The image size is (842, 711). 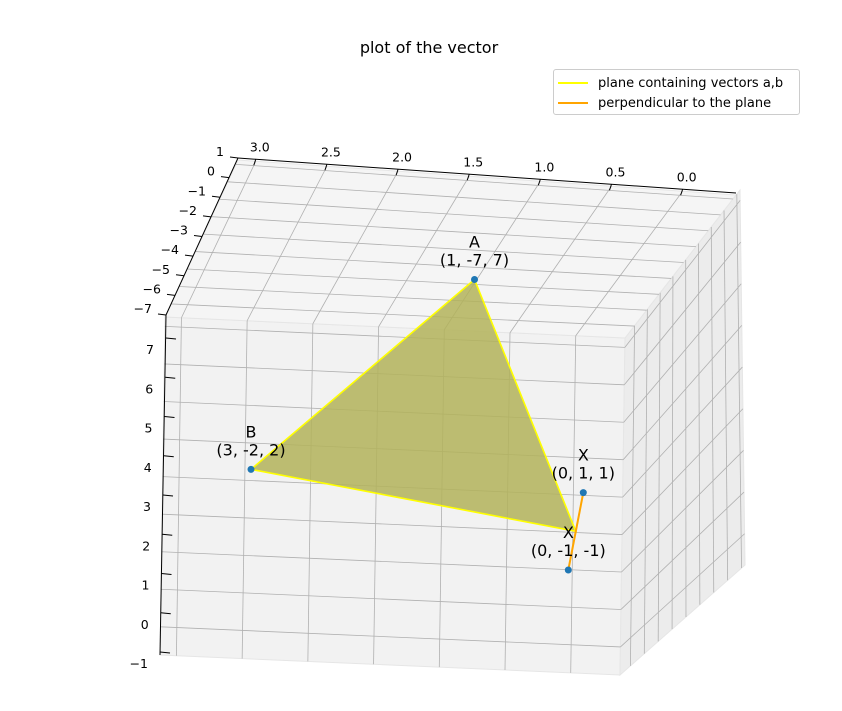 What do you see at coordinates (145, 624) in the screenshot?
I see `z-tick-label: 0` at bounding box center [145, 624].